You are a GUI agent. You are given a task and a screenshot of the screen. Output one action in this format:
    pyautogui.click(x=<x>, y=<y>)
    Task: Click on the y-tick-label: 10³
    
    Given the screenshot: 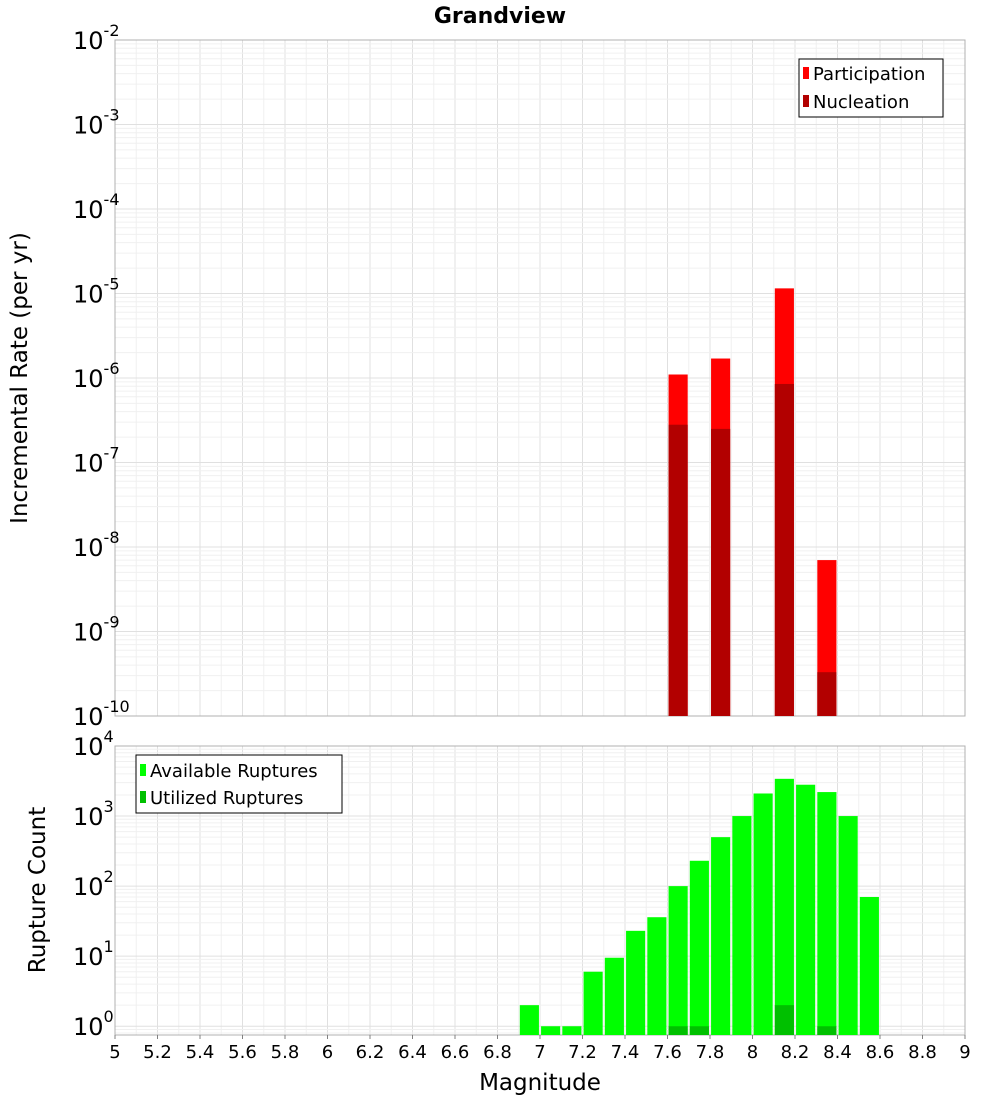 What is the action you would take?
    pyautogui.click(x=93, y=814)
    